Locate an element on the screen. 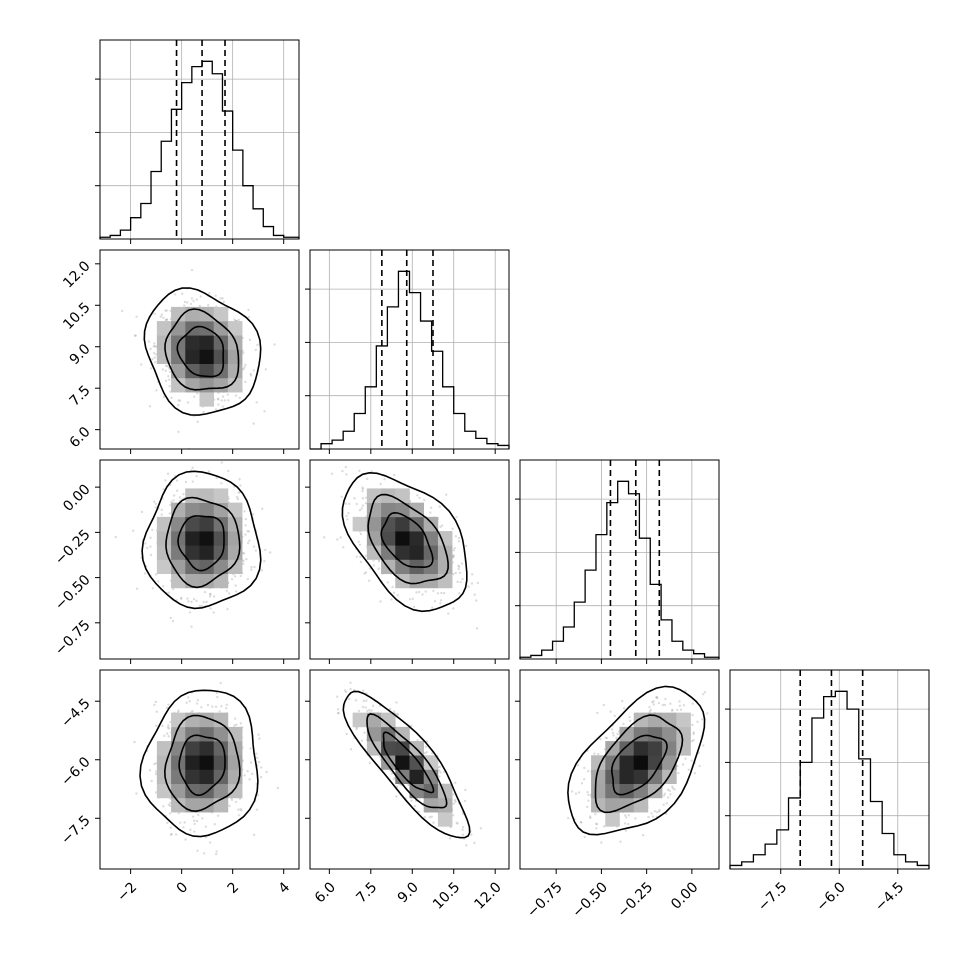 This screenshot has width=970, height=970. y-tick-label: −0.50 is located at coordinates (73, 593).